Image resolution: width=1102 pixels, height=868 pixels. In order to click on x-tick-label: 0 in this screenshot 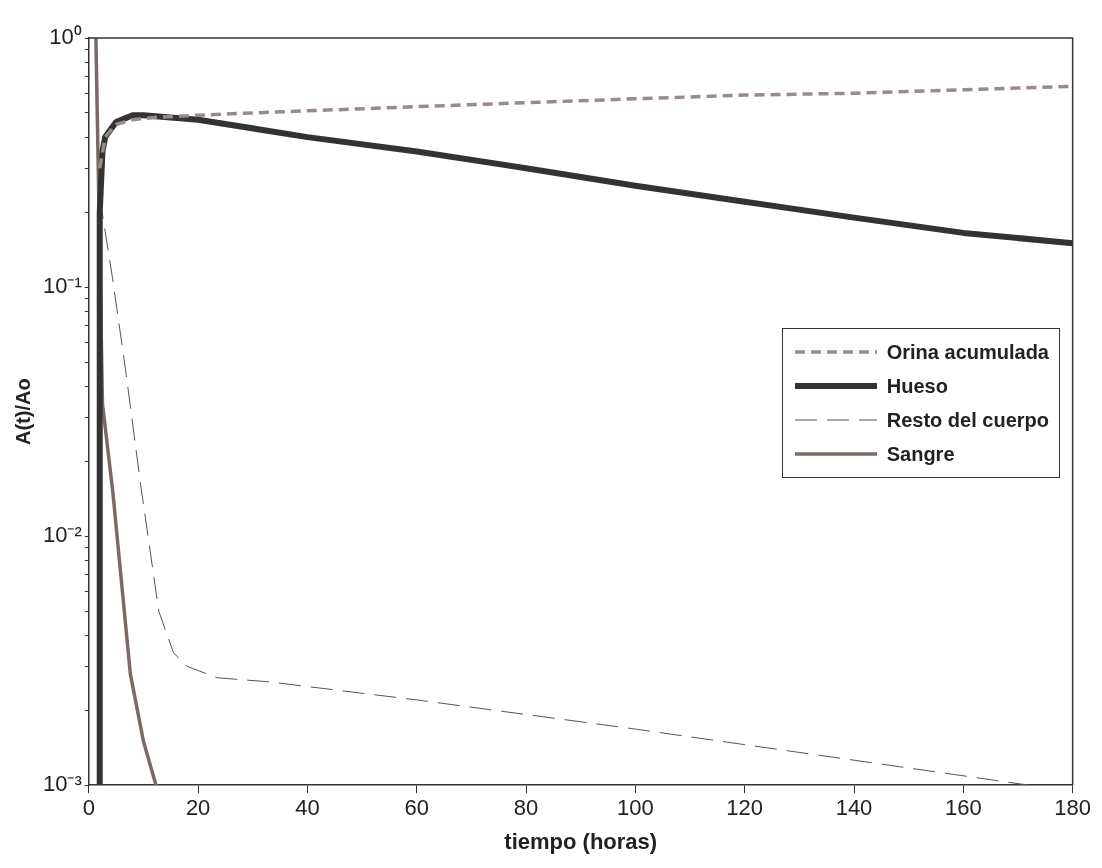, I will do `click(88, 808)`.